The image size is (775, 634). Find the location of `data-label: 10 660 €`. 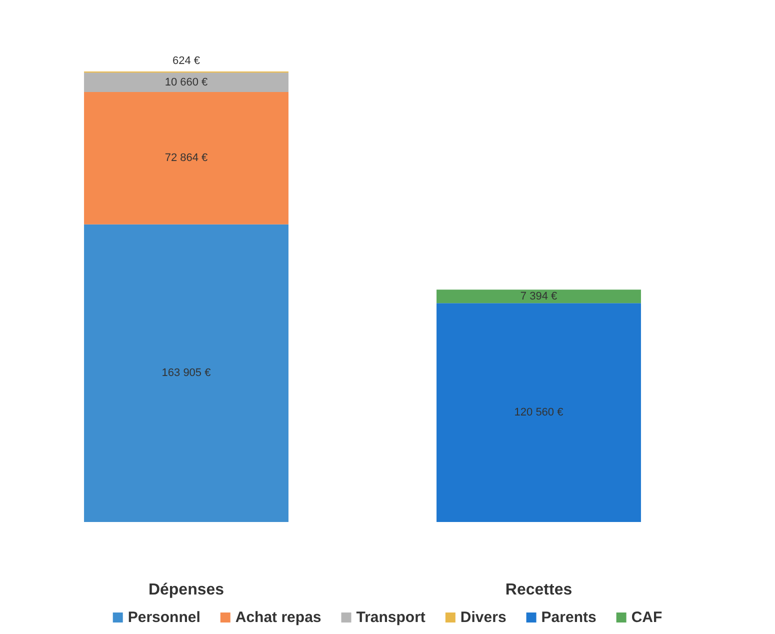

data-label: 10 660 € is located at coordinates (186, 82).